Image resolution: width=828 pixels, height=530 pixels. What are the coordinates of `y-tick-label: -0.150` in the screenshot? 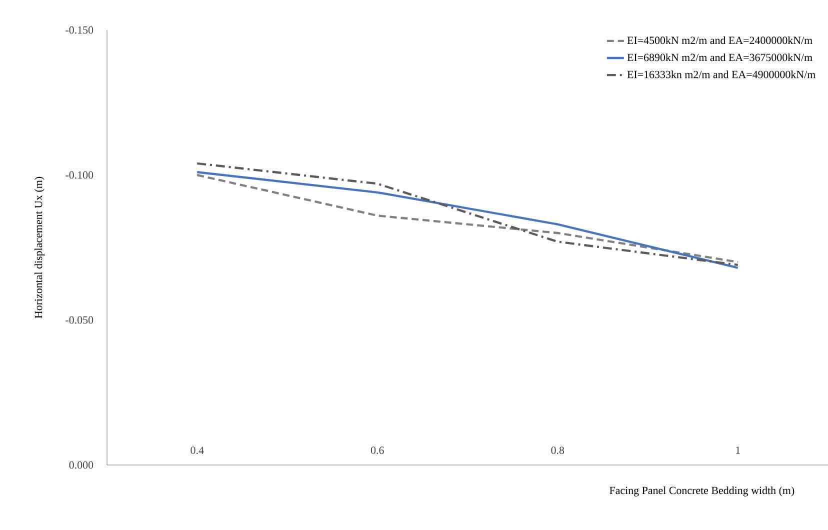 It's located at (80, 30).